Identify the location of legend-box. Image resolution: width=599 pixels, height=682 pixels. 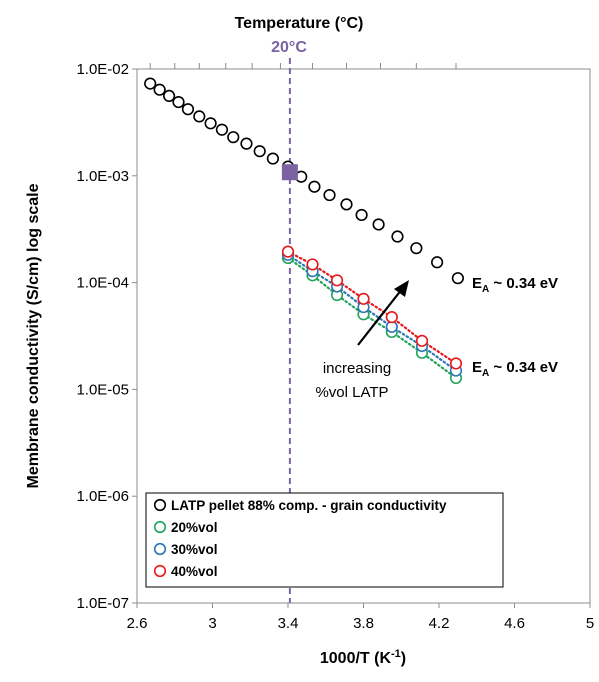
(324, 540).